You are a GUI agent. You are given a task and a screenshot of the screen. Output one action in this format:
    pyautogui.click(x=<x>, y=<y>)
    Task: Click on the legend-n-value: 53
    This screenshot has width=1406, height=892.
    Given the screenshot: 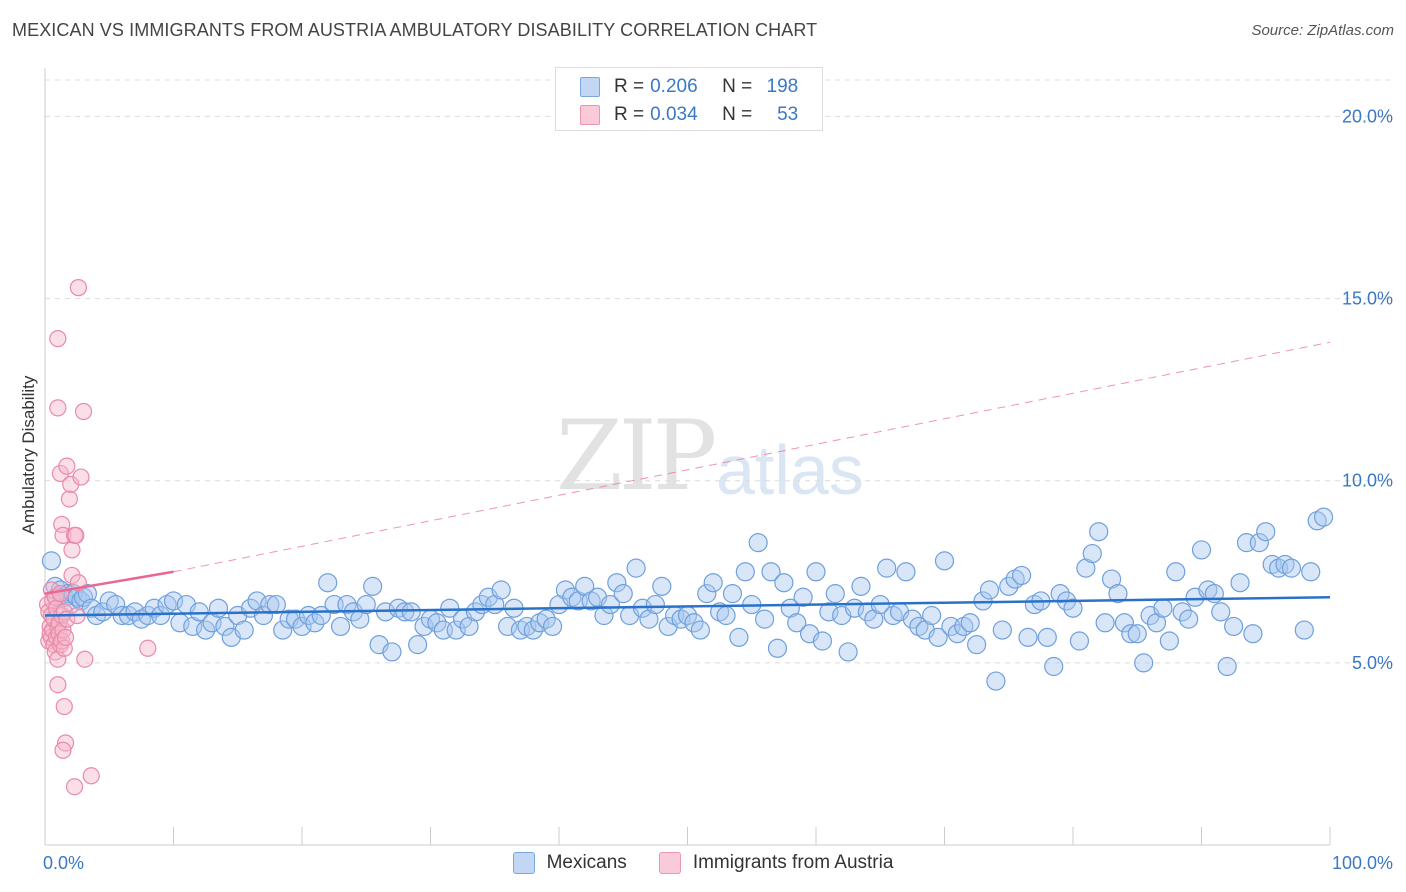 What is the action you would take?
    pyautogui.click(x=788, y=114)
    